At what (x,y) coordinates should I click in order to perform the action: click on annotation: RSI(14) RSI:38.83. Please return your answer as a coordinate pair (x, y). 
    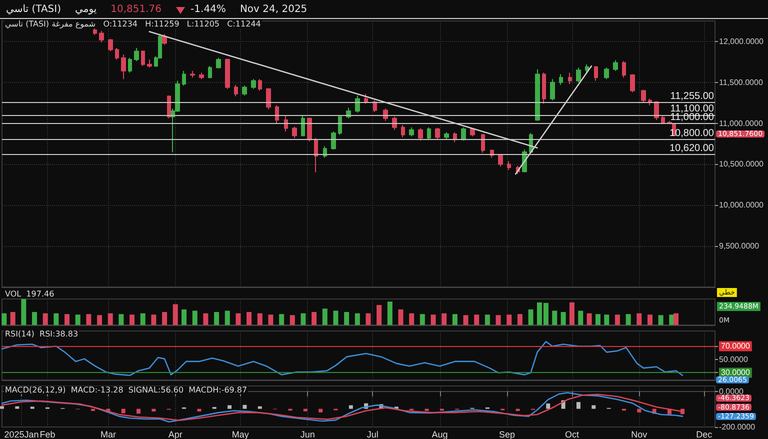
    Looking at the image, I should click on (41, 334).